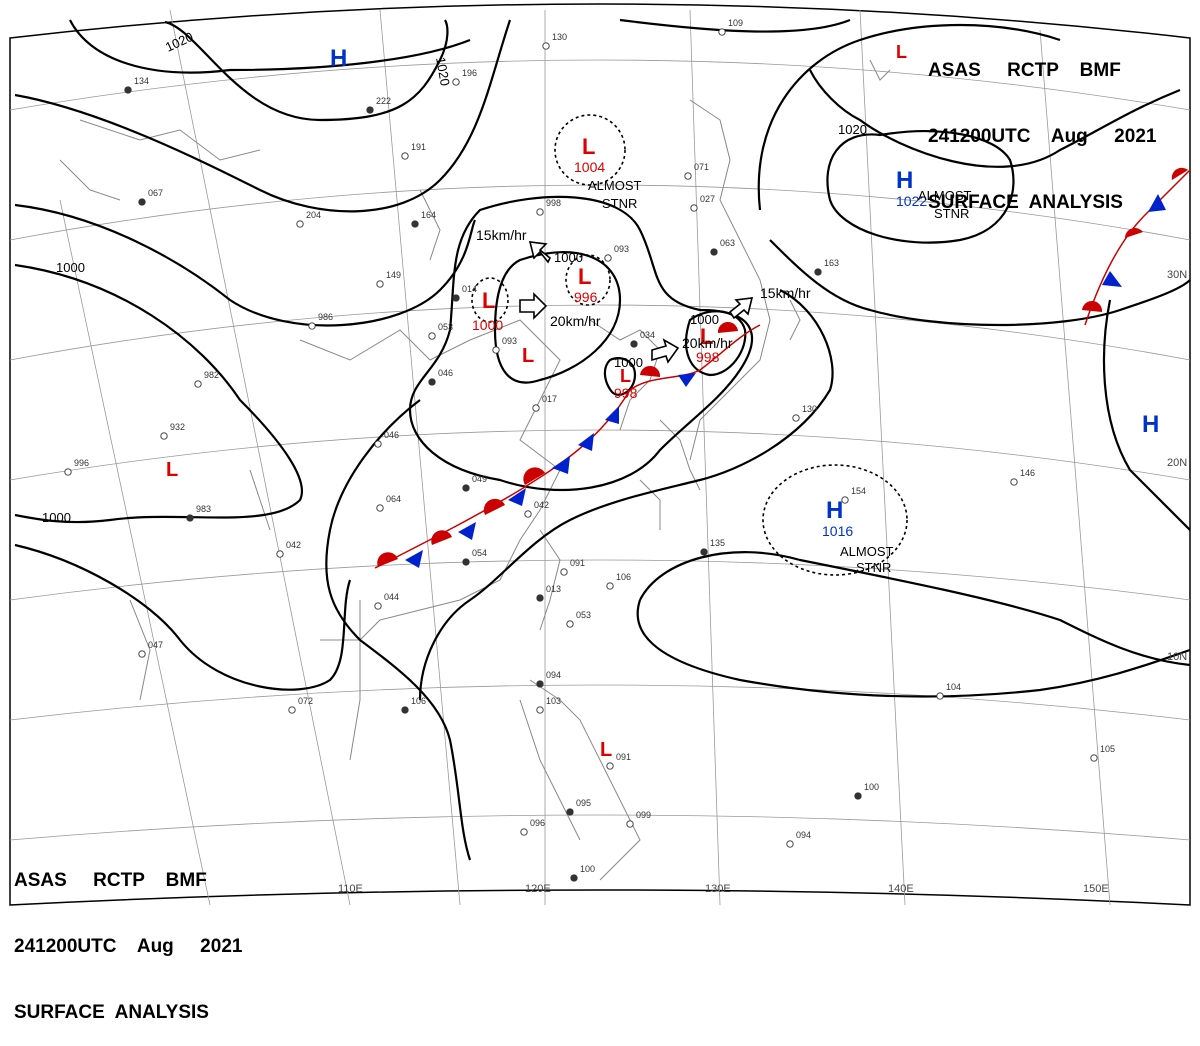  Describe the element at coordinates (549, 399) in the screenshot. I see `station-pressure: 017` at that location.